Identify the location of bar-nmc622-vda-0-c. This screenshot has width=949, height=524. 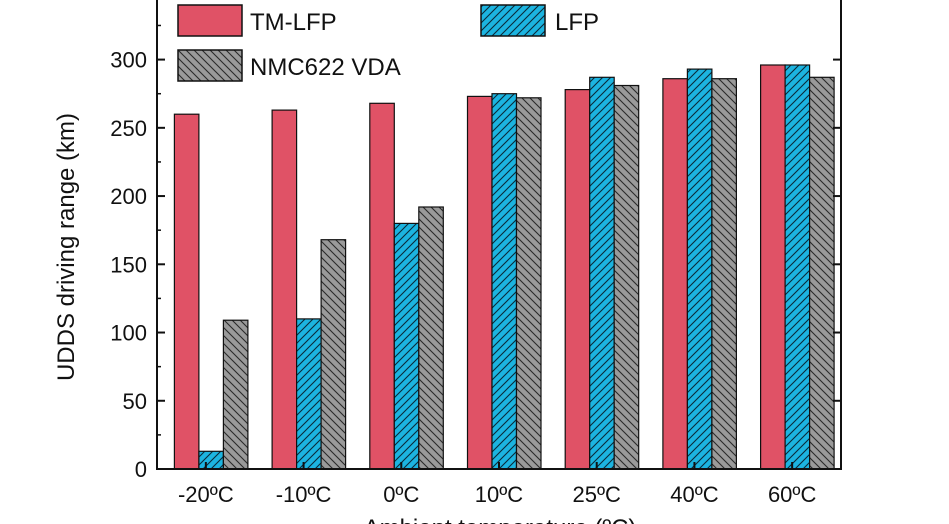
(431, 338).